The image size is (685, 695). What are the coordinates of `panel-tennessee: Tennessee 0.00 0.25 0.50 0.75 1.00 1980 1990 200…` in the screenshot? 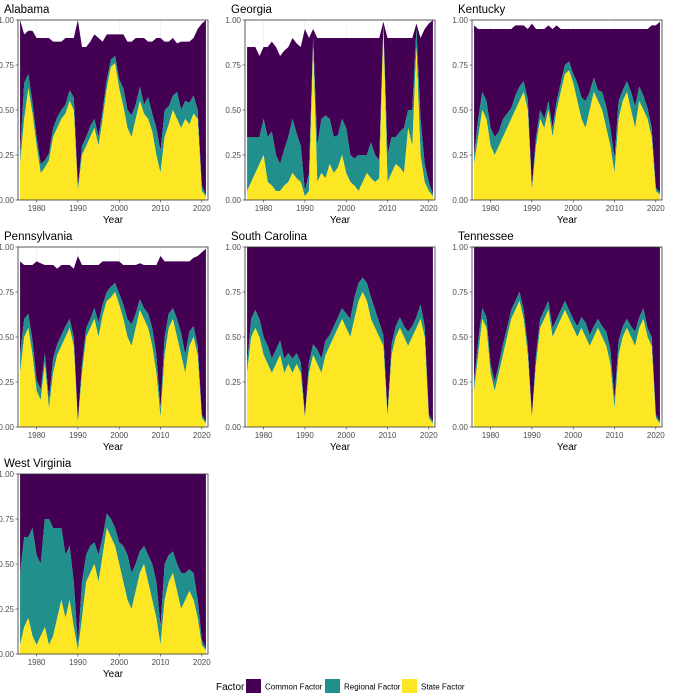 It's located at (558, 342).